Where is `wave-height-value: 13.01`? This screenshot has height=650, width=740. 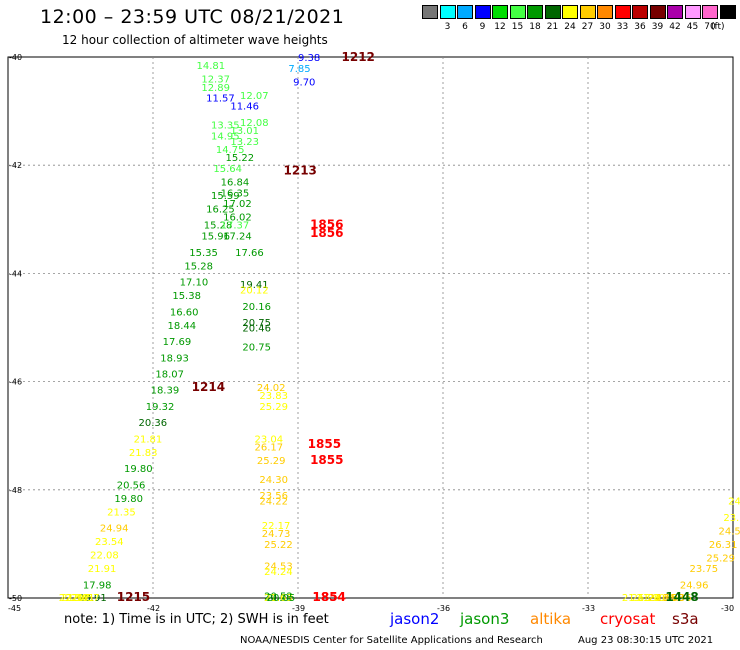
wave-height-value: 13.01 is located at coordinates (244, 131).